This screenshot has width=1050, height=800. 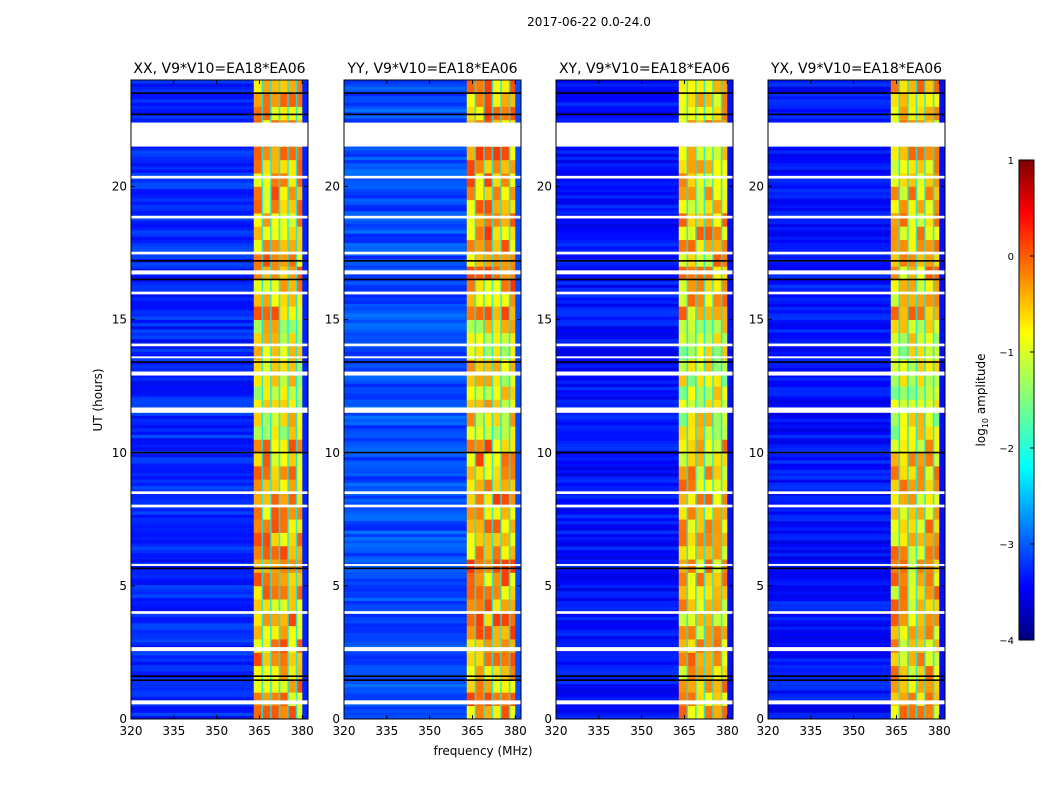 What do you see at coordinates (1006, 353) in the screenshot?
I see `colorbar-tick-label: −1` at bounding box center [1006, 353].